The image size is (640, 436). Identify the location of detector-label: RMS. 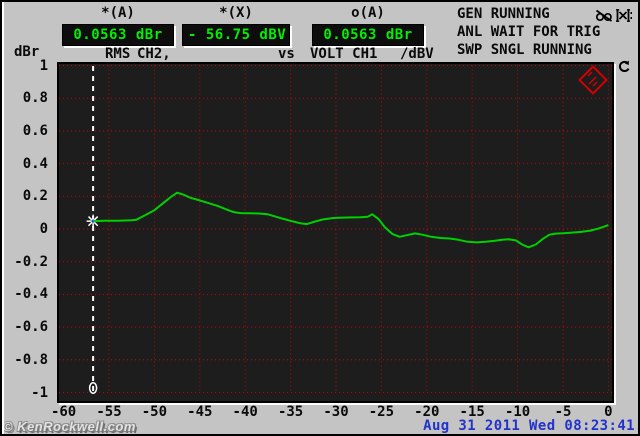
(118, 54).